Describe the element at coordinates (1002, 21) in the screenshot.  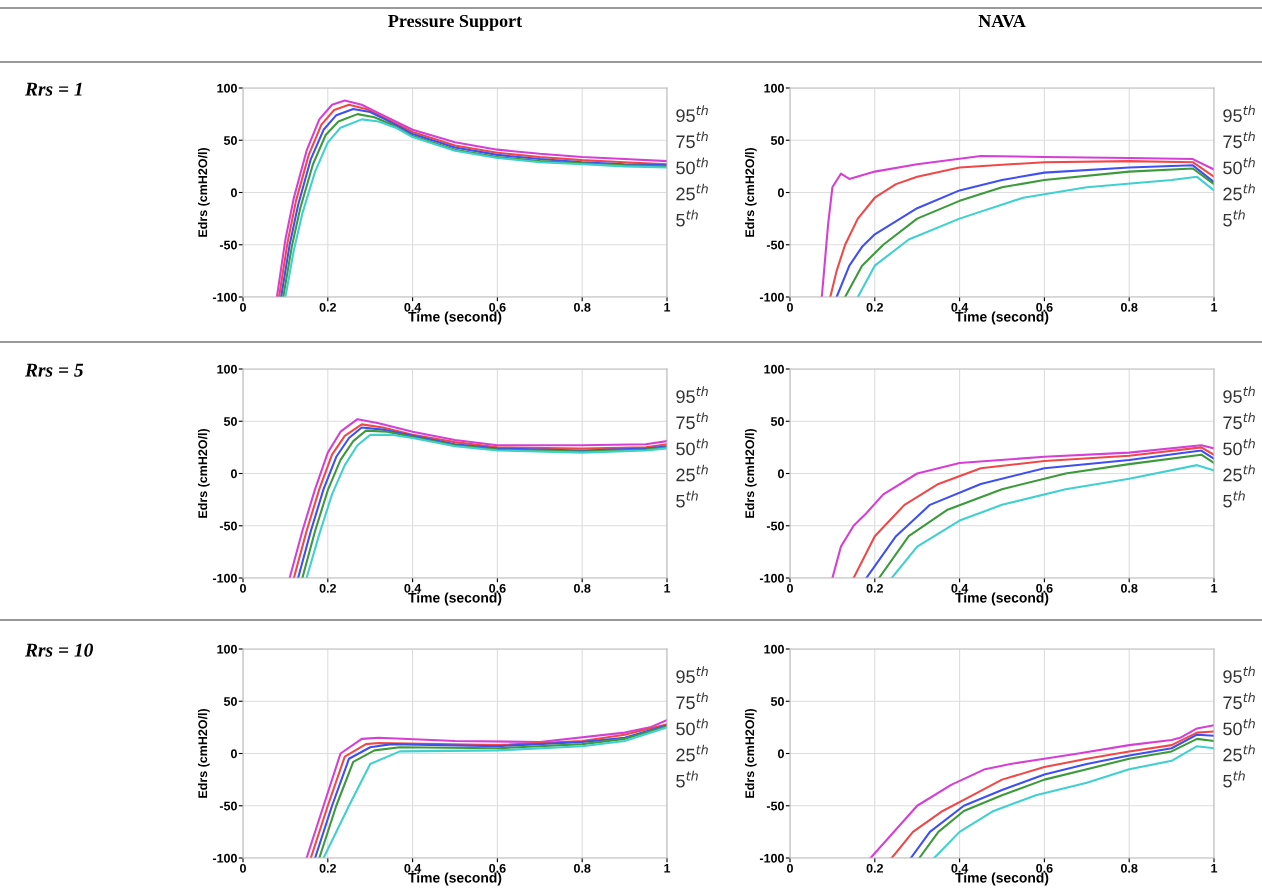
I see `chart-title: NAVA` at that location.